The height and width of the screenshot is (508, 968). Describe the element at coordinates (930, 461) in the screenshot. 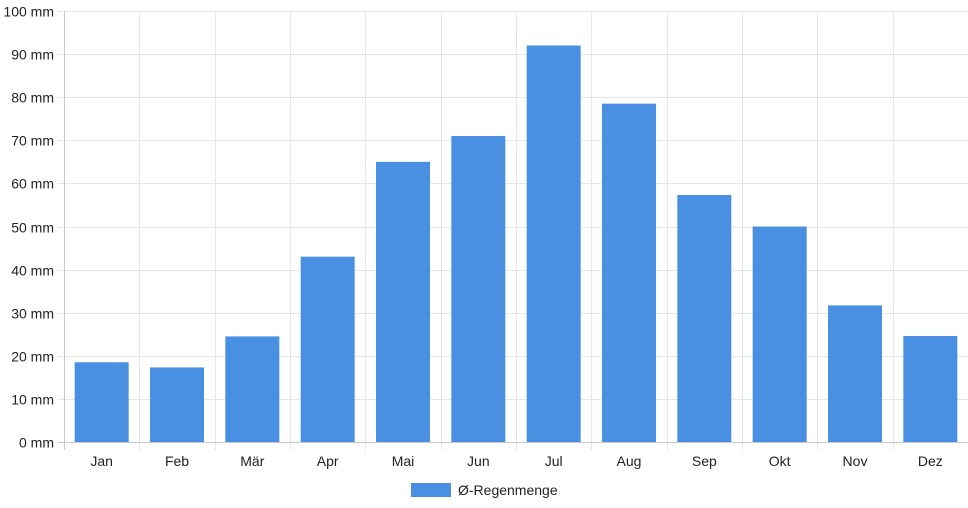

I see `x-tick-label: Dez` at that location.